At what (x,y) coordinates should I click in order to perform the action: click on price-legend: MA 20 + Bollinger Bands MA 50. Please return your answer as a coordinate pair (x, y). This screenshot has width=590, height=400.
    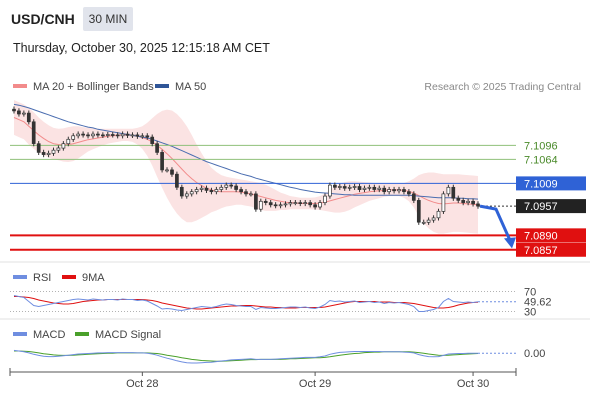
    Looking at the image, I should click on (109, 87).